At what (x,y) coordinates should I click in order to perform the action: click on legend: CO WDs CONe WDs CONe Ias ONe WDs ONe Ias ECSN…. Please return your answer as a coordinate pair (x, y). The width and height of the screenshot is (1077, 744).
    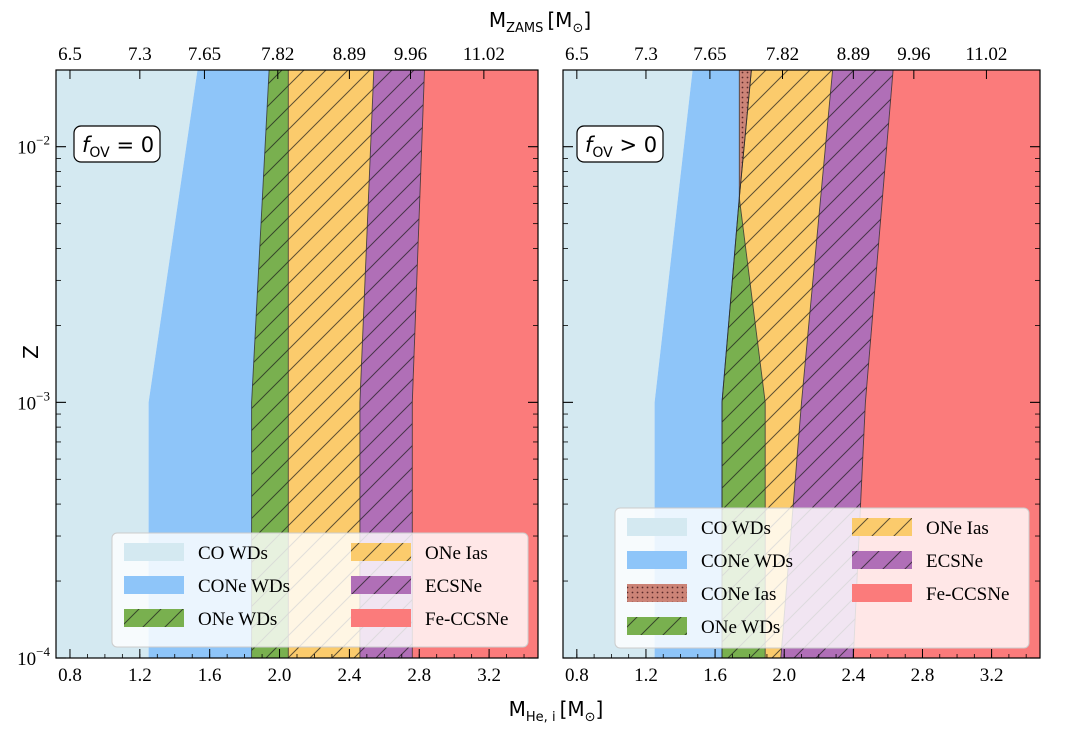
    Looking at the image, I should click on (822, 578).